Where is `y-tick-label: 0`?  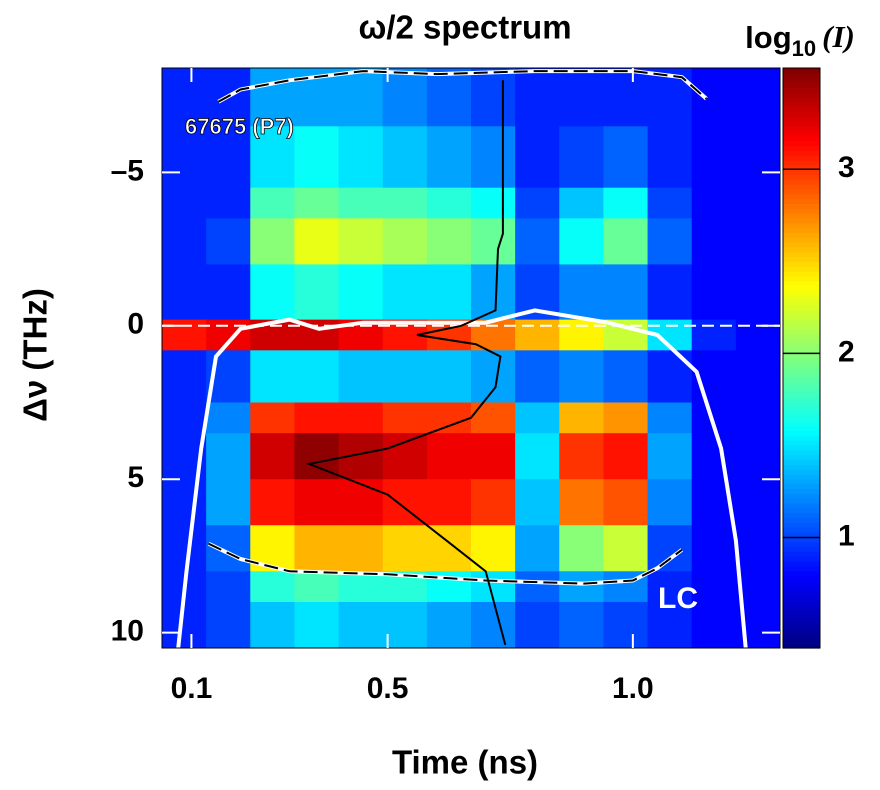
y-tick-label: 0 is located at coordinates (135, 324).